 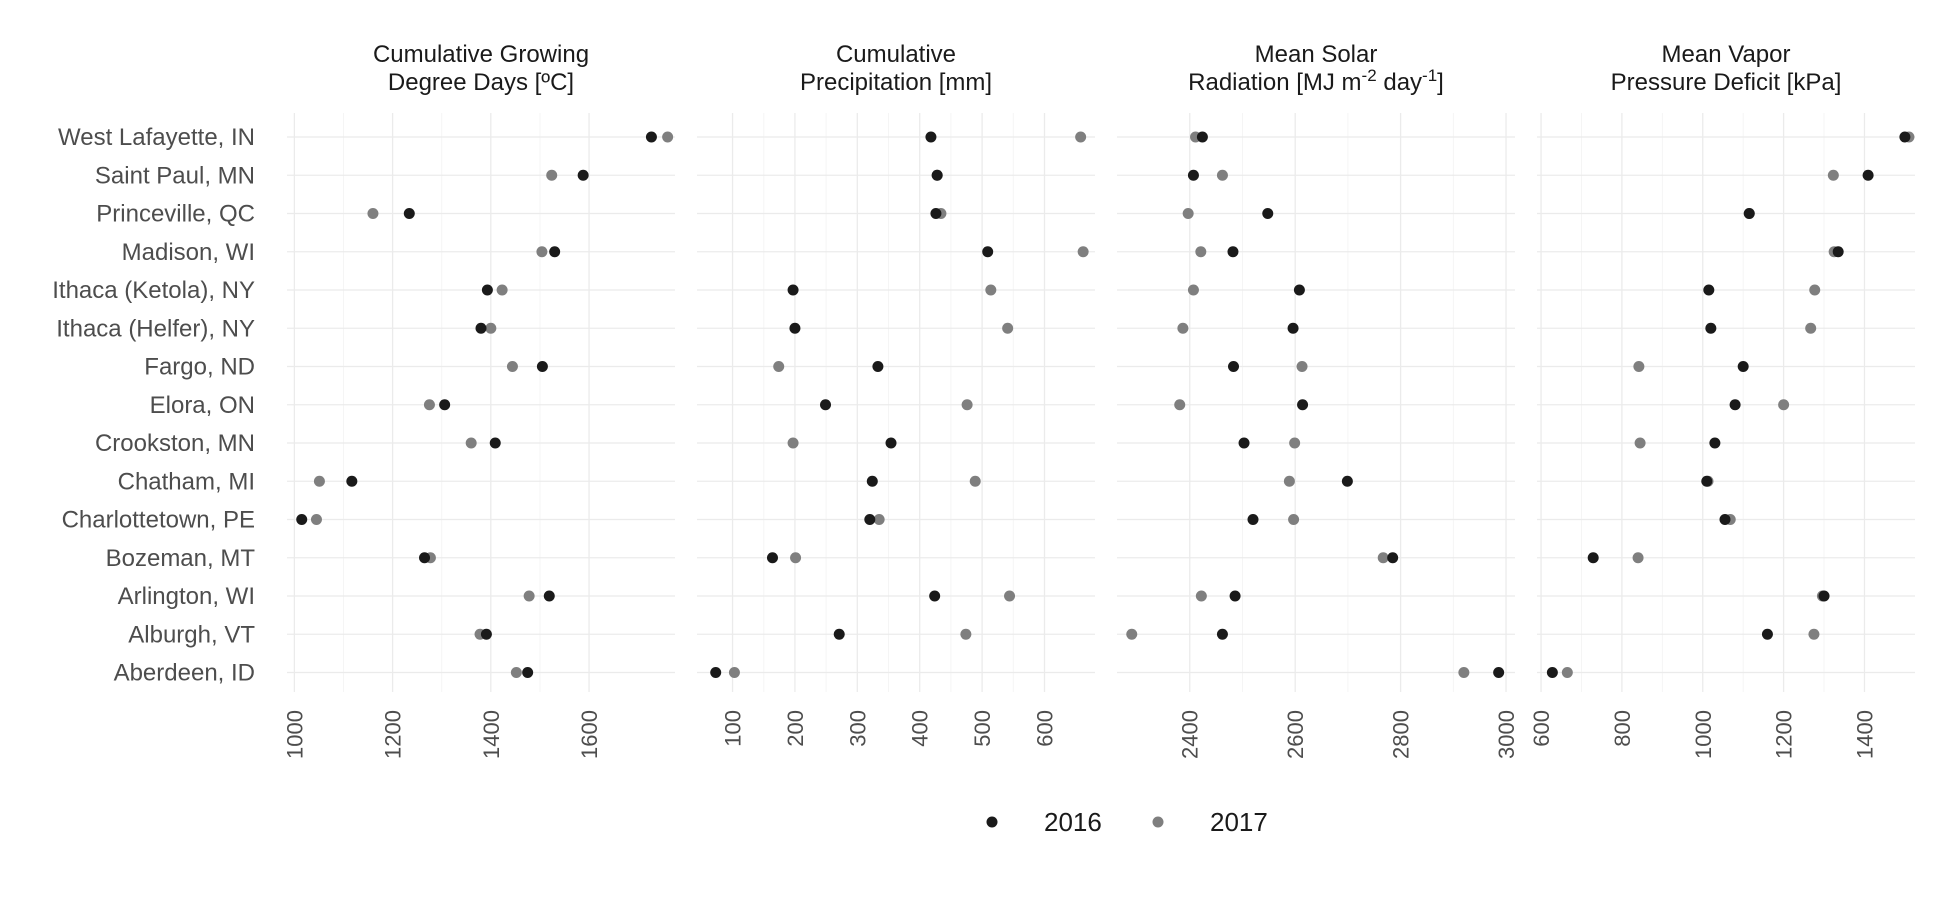 What do you see at coordinates (857, 728) in the screenshot?
I see `x-tick-label: 300` at bounding box center [857, 728].